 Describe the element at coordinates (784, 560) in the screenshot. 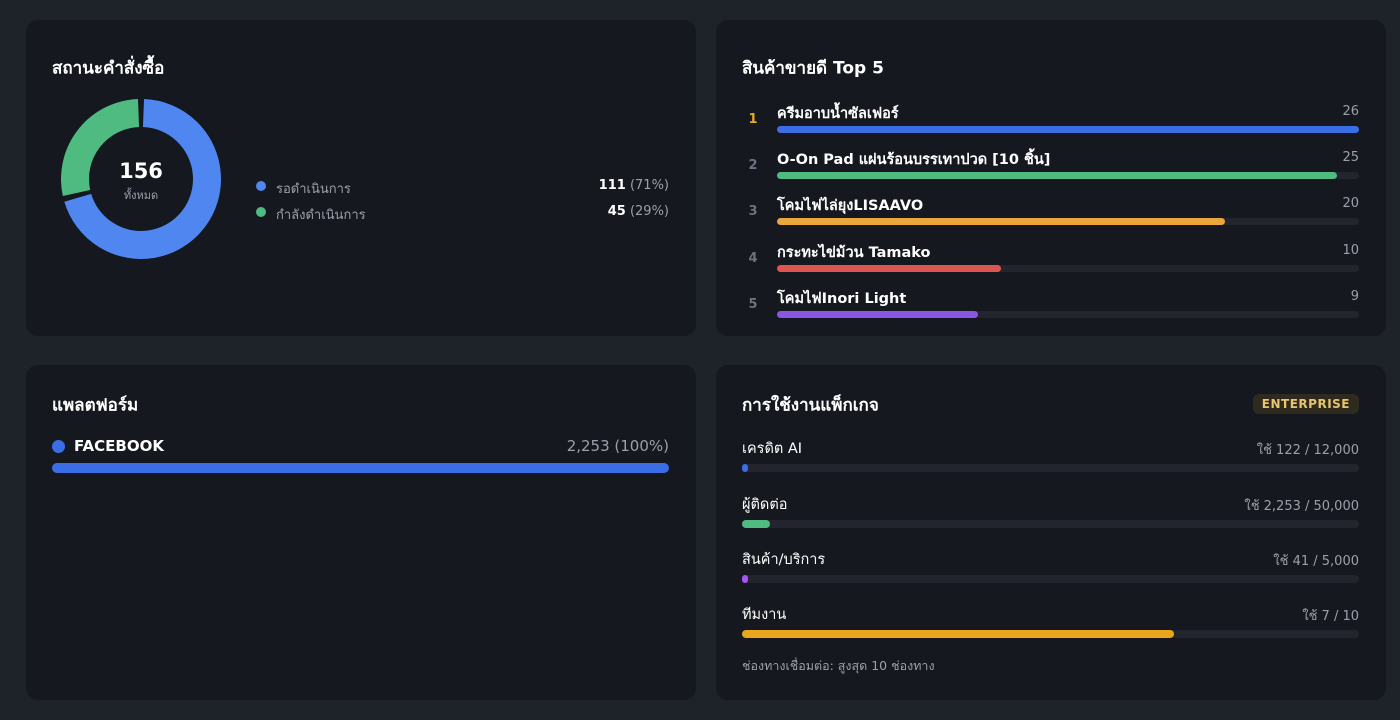

I see `usage-label: สินค้า/บริการ` at that location.